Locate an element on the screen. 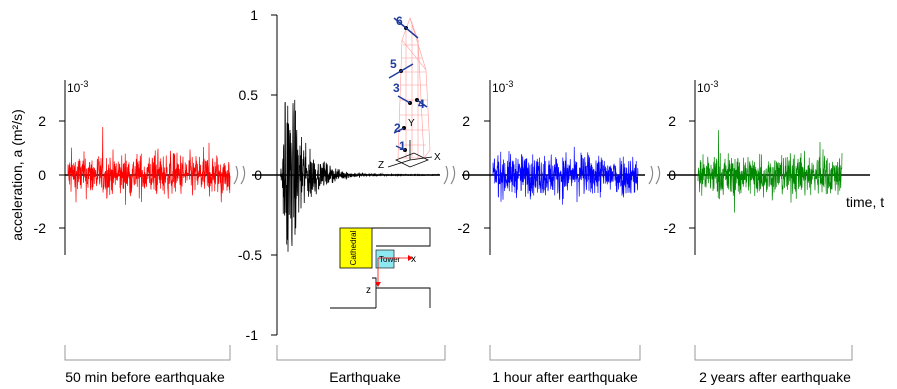  tower-axis-y: Y is located at coordinates (411, 123).